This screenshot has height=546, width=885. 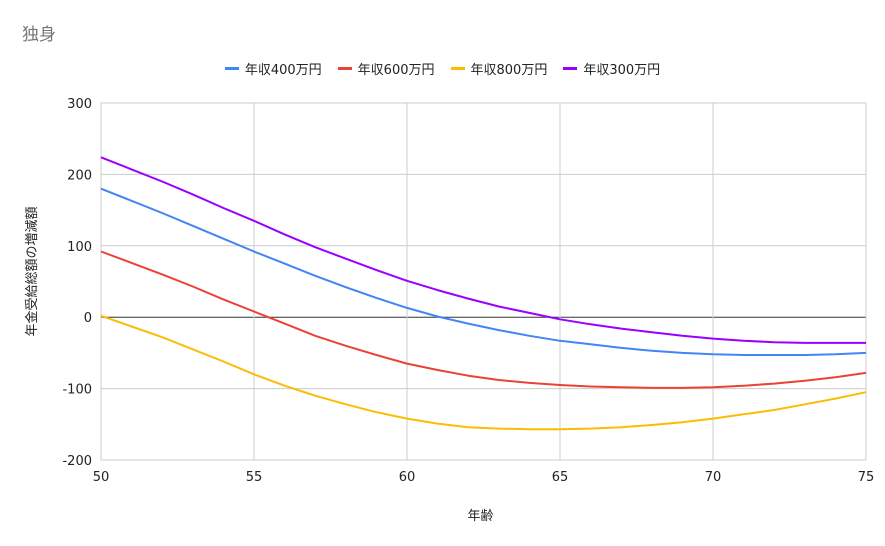 I want to click on x-tick-label: 65, so click(x=560, y=477).